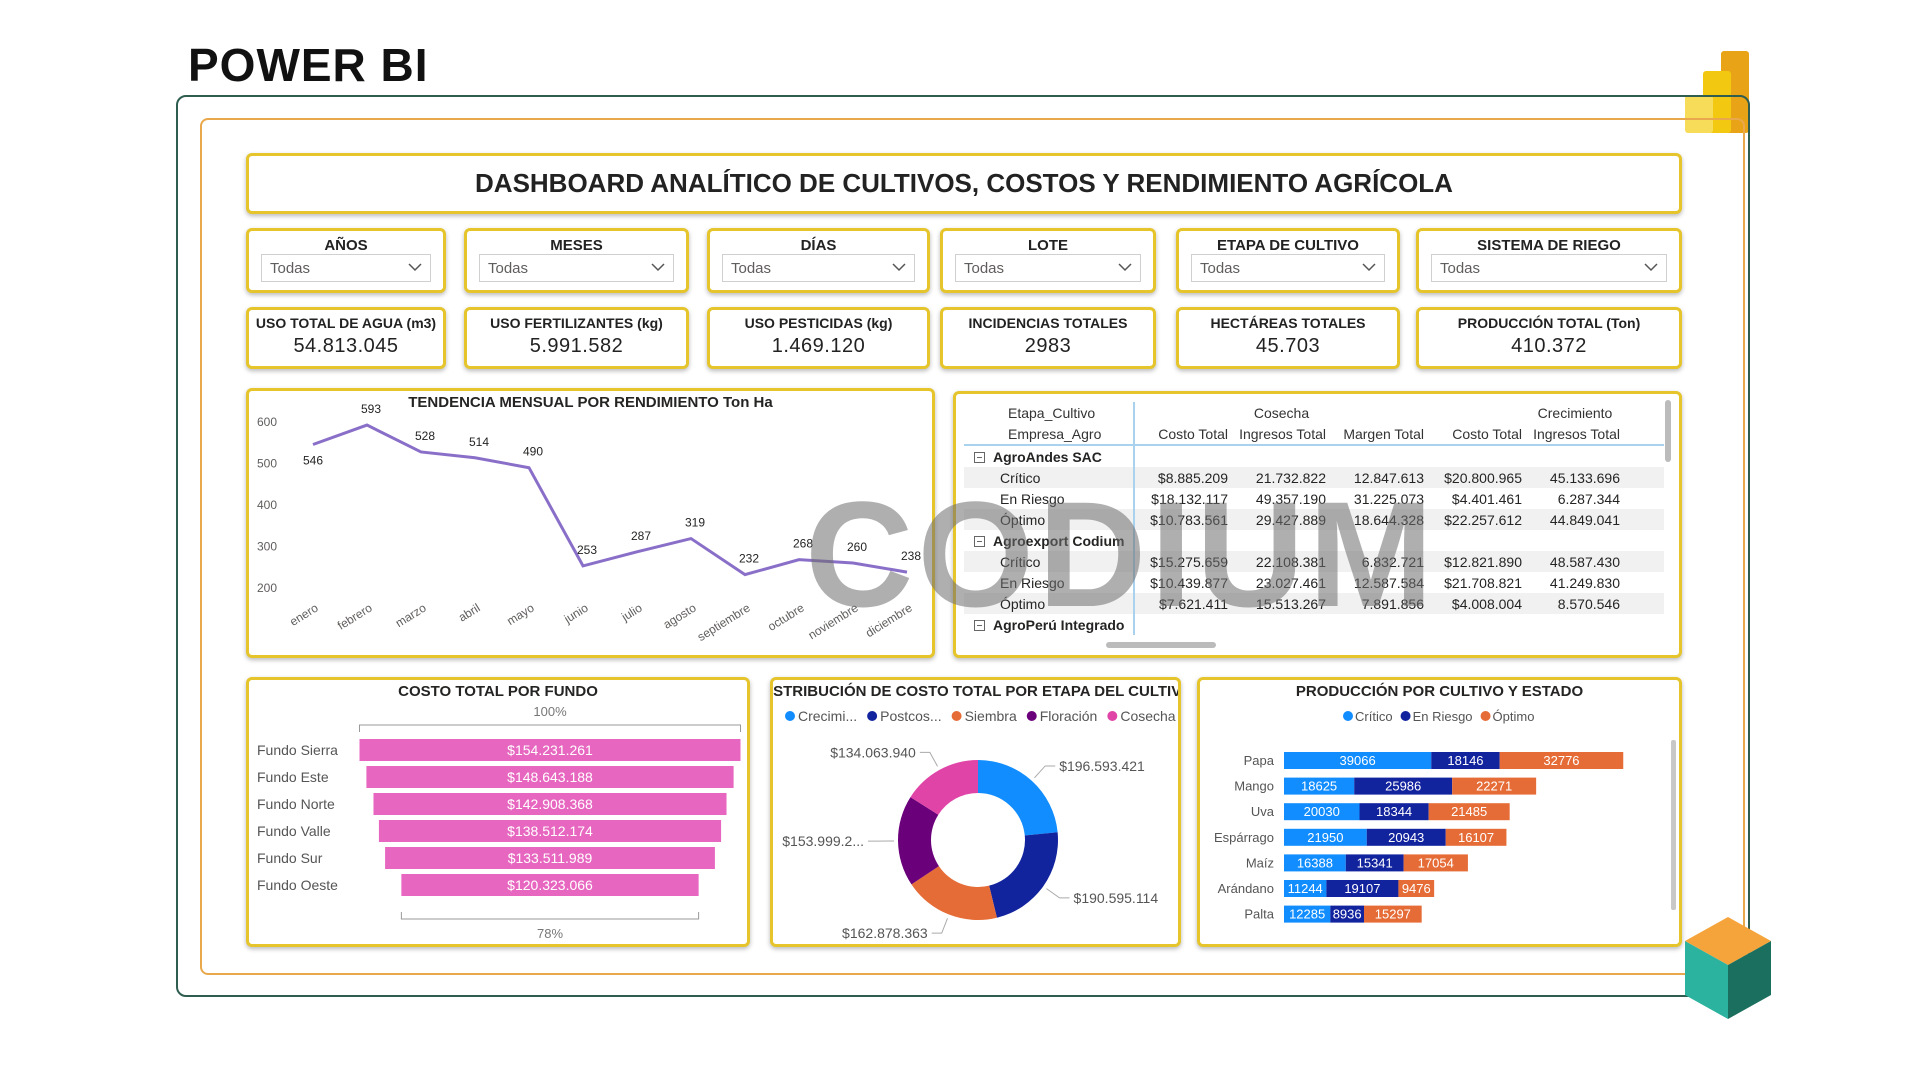 The width and height of the screenshot is (1920, 1080). Describe the element at coordinates (479, 442) in the screenshot. I see `data-label: 514` at that location.